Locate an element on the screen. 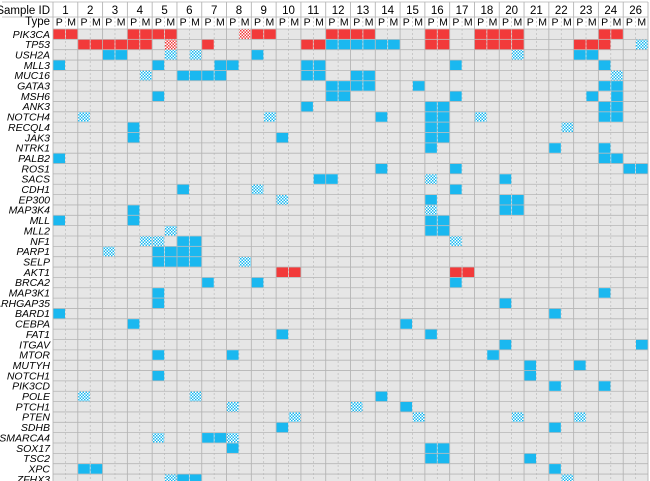 The image size is (650, 481). gene-label: MLL3 is located at coordinates (37, 66).